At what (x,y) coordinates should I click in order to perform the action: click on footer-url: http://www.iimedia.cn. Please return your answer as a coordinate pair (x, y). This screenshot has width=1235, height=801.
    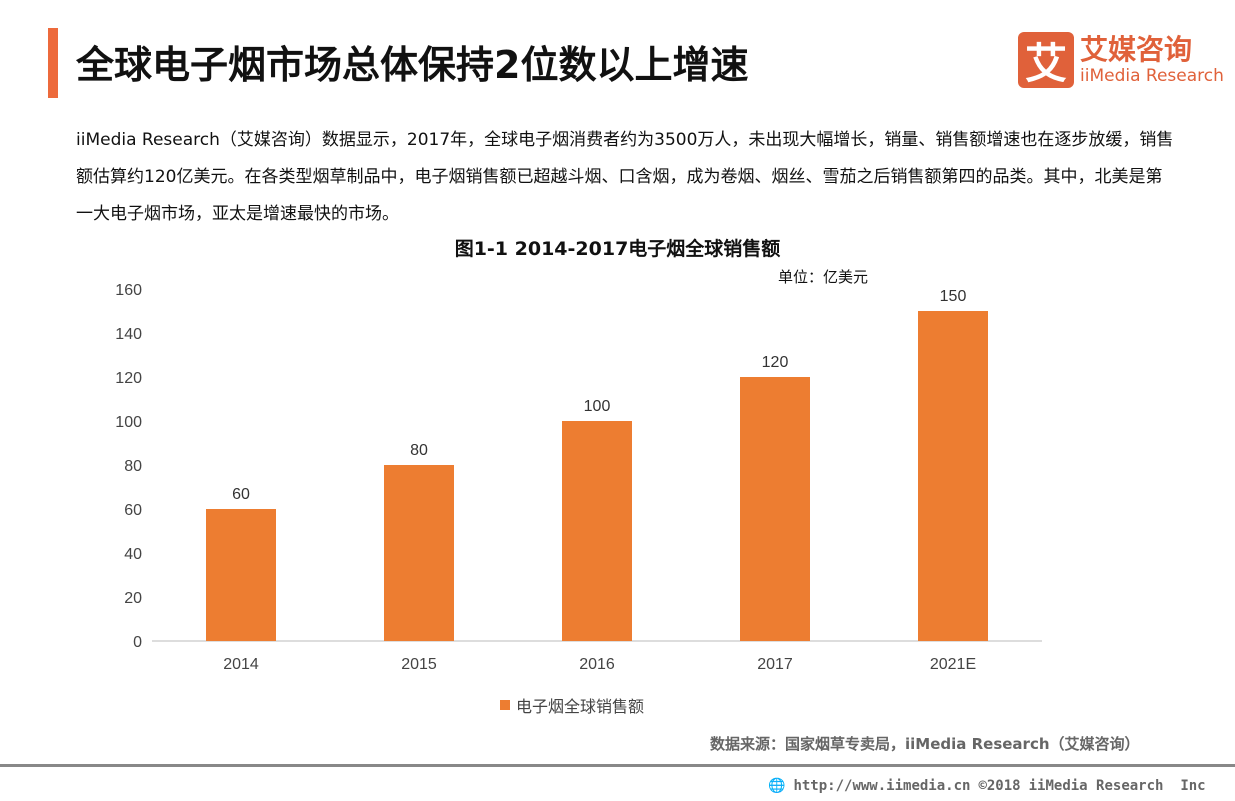
    Looking at the image, I should click on (882, 786).